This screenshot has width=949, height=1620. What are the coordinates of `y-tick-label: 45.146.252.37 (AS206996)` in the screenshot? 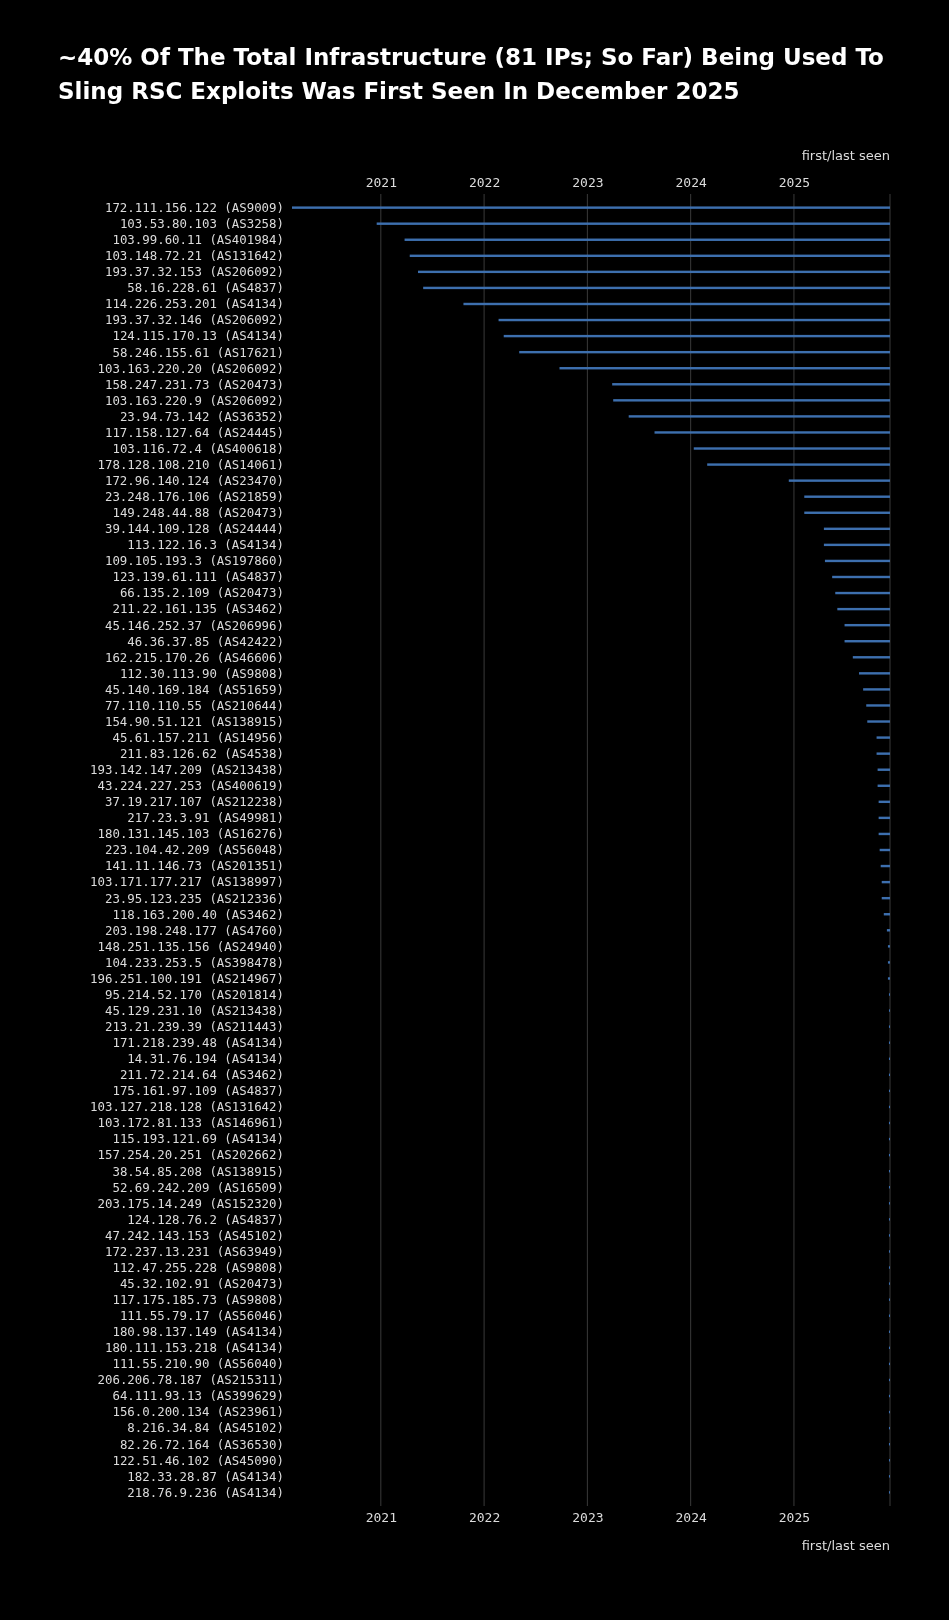 It's located at (194, 625).